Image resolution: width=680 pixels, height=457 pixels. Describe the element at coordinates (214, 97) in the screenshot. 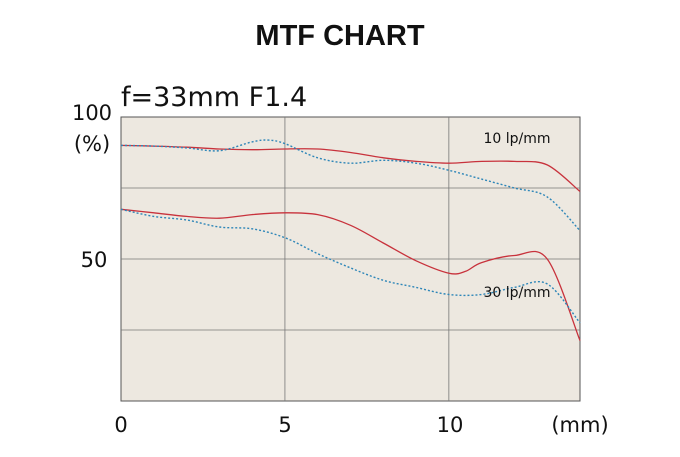

I see `chart-subtitle: f=33mm F1.4` at that location.